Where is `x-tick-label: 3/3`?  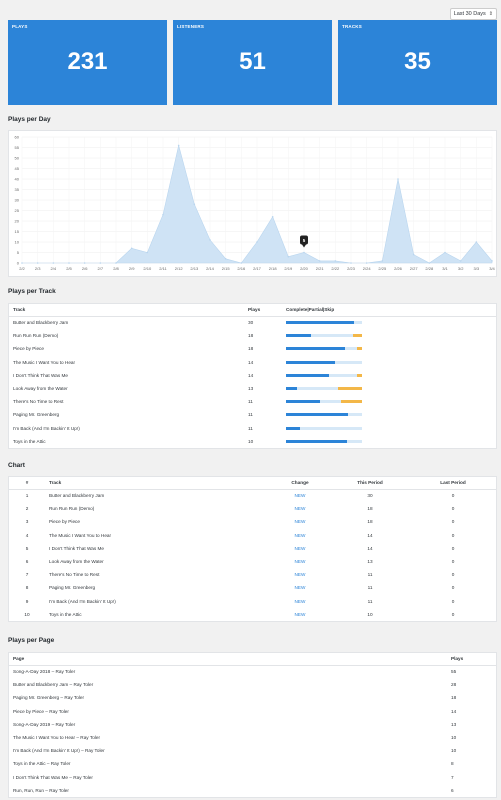 x-tick-label: 3/3 is located at coordinates (477, 268).